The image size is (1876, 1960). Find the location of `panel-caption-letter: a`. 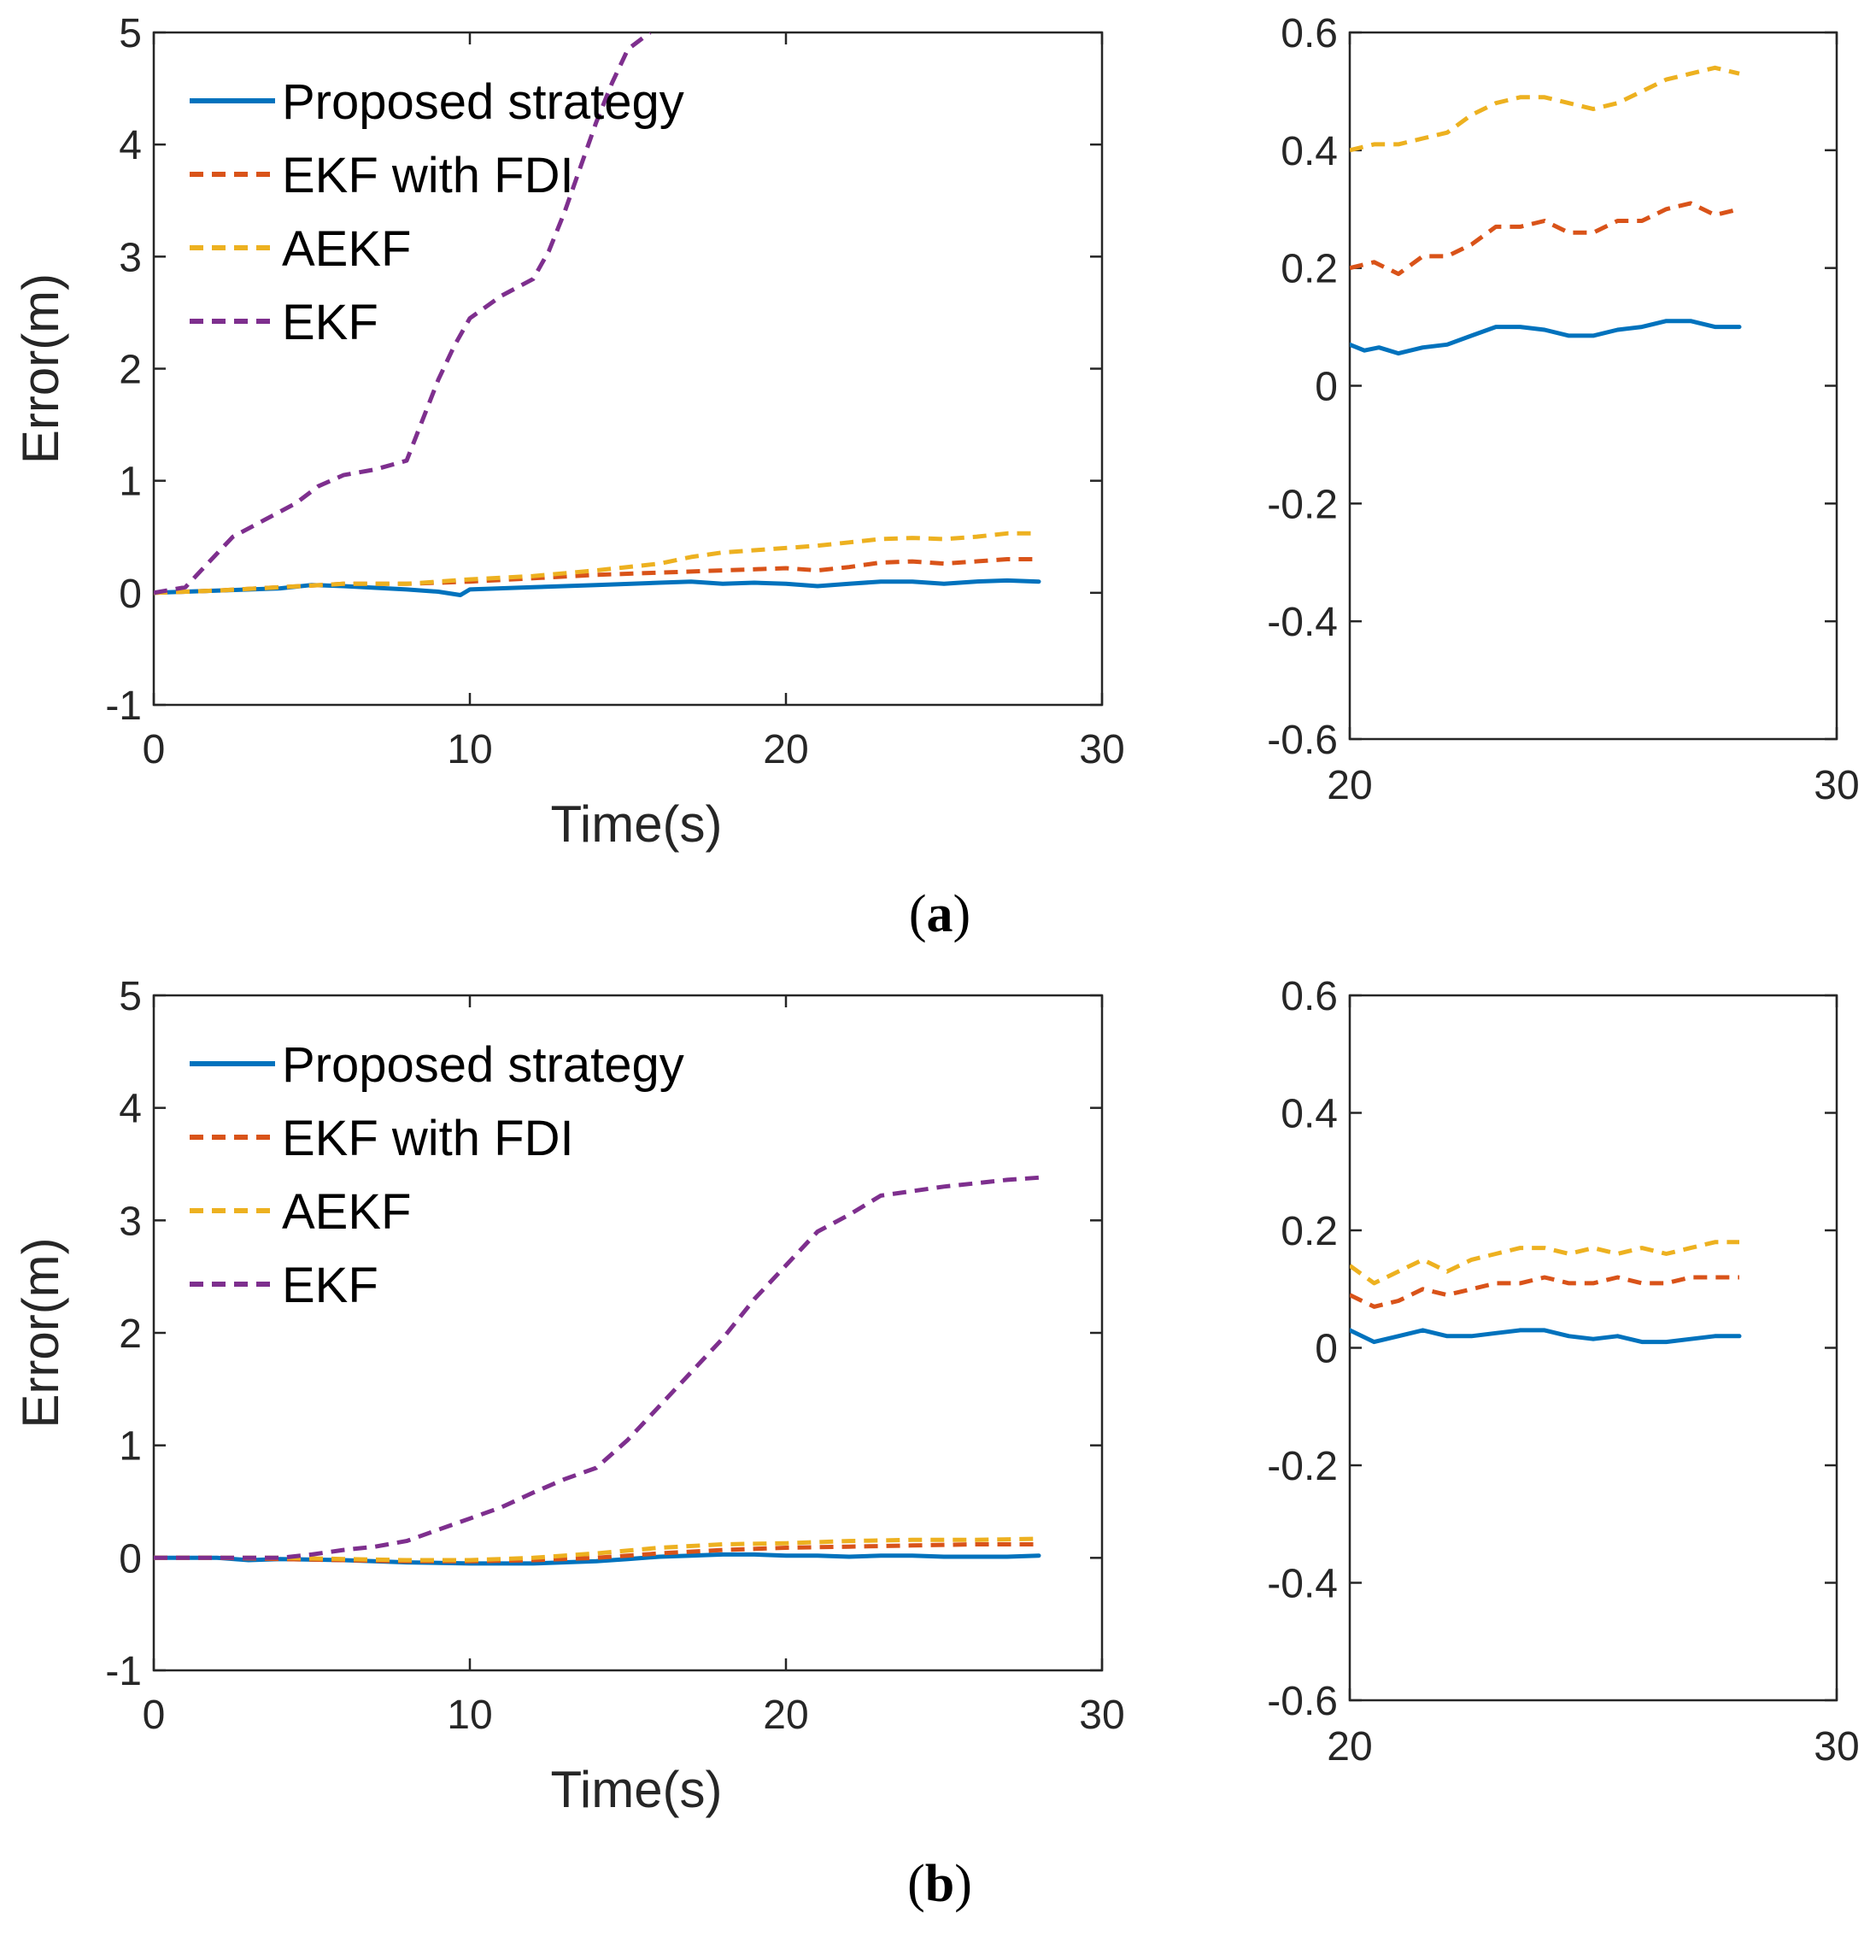

panel-caption-letter: a is located at coordinates (940, 914).